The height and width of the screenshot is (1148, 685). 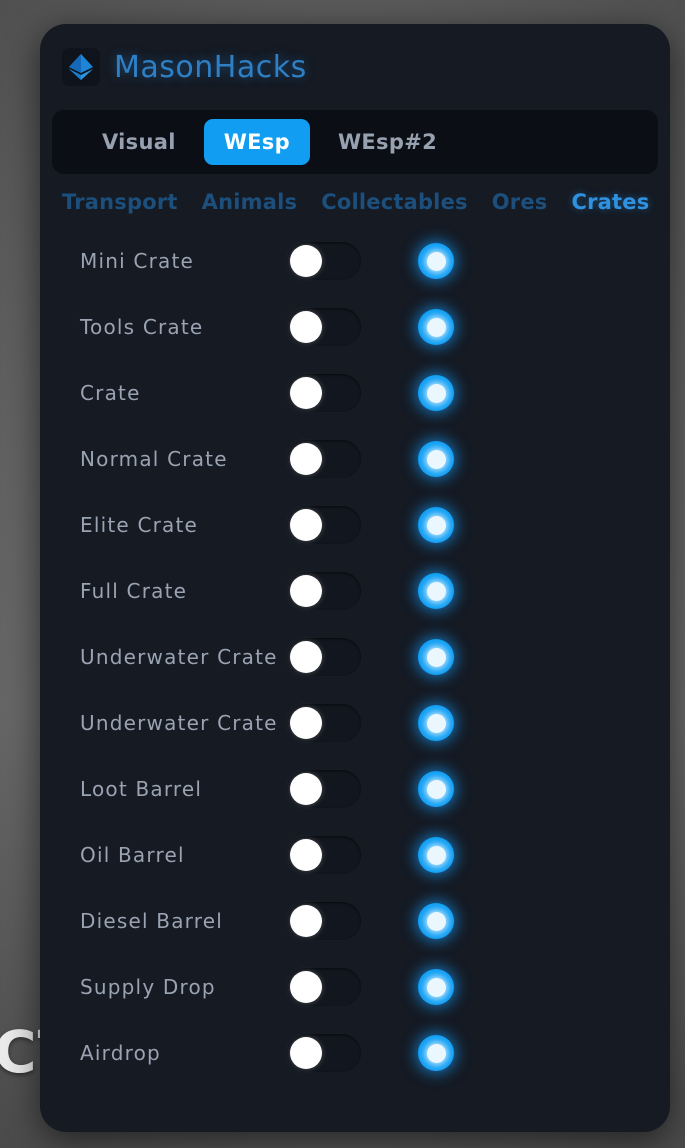 I want to click on option-label: Mini Crate, so click(x=137, y=261).